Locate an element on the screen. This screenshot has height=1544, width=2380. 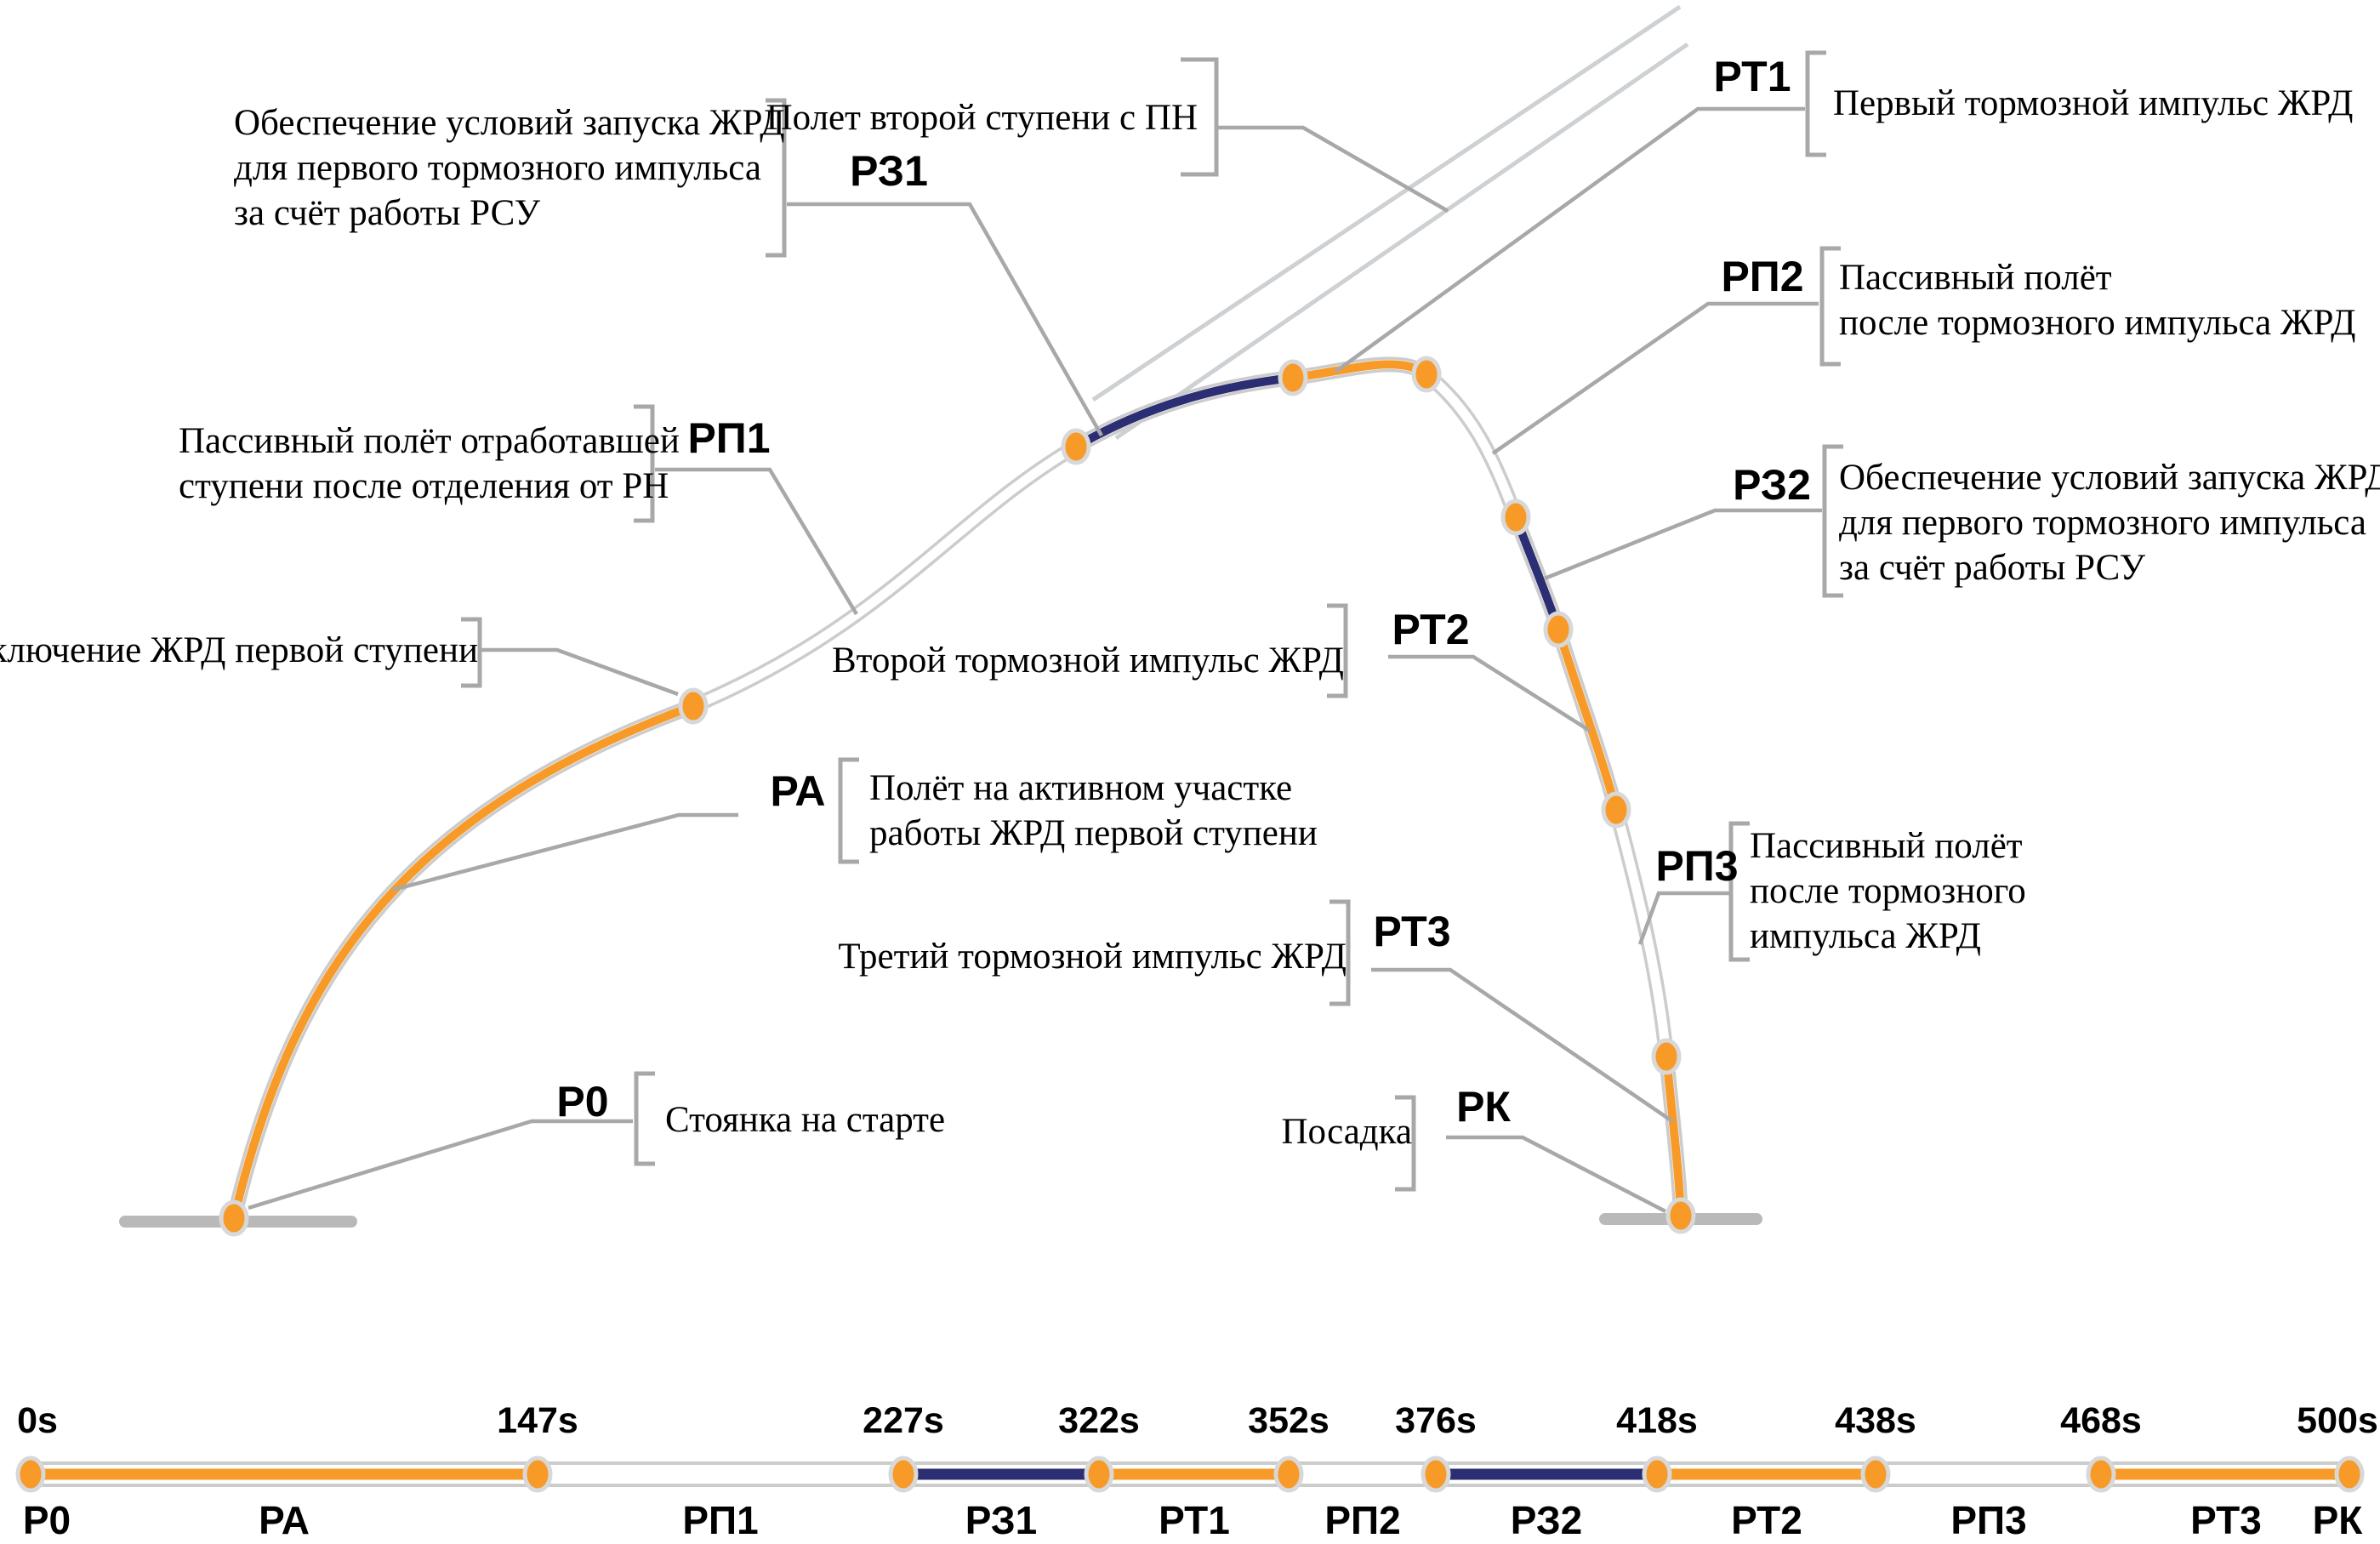
time-227s: 227s is located at coordinates (903, 1420).